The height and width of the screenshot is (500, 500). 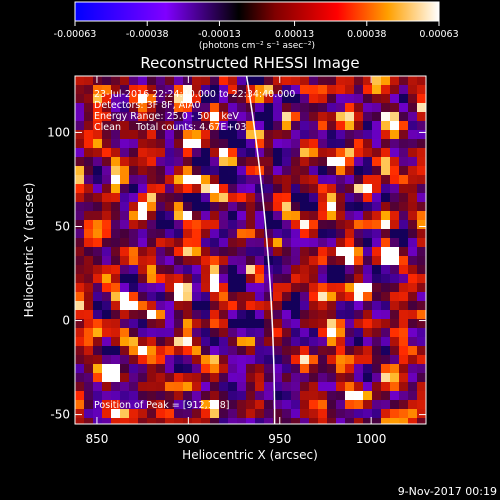 What do you see at coordinates (58, 132) in the screenshot?
I see `y-tick-label: 100` at bounding box center [58, 132].